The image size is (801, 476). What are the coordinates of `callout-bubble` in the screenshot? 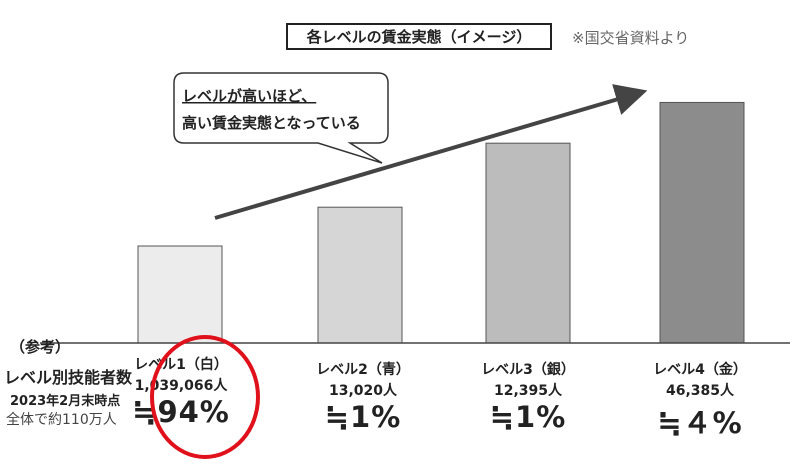 It's located at (281, 118).